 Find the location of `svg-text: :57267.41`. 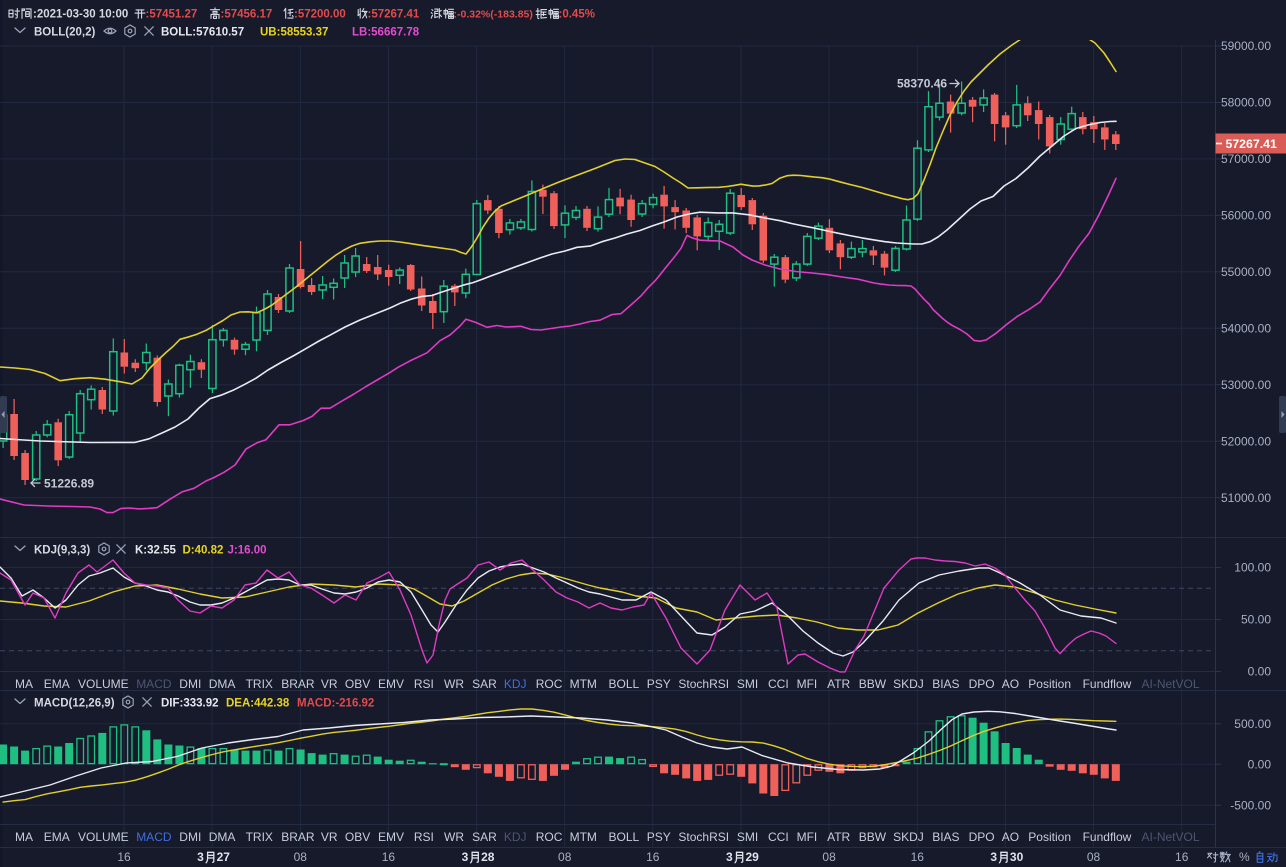

svg-text: :57267.41 is located at coordinates (394, 14).